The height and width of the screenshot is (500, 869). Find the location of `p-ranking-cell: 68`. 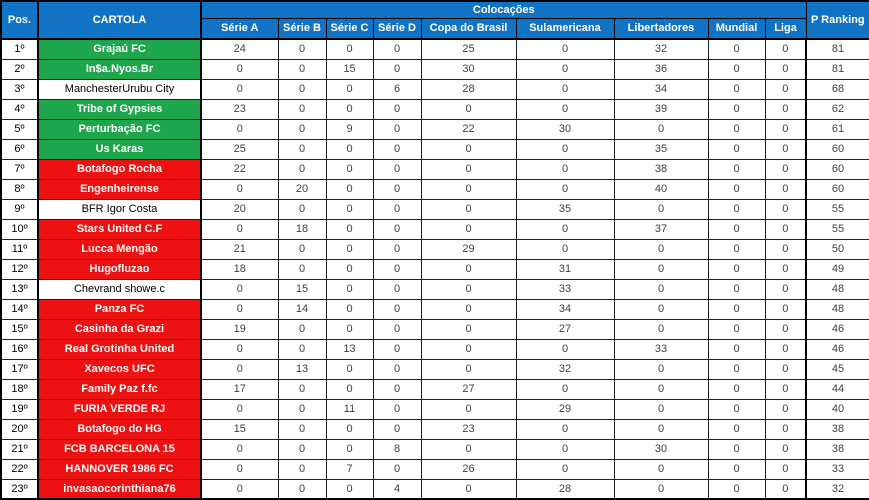

p-ranking-cell: 68 is located at coordinates (837, 89).